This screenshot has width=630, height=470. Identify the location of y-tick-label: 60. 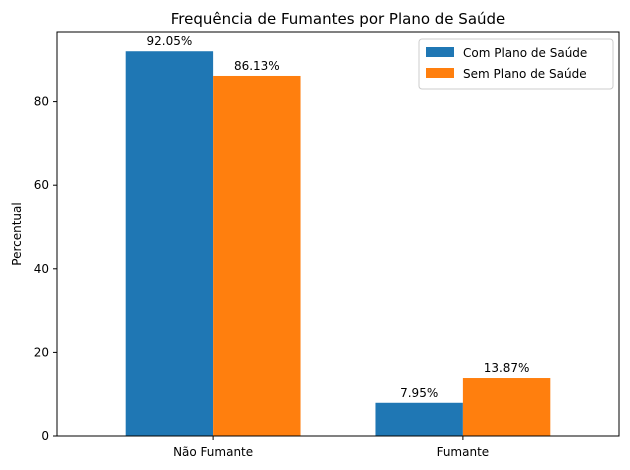
(41, 185).